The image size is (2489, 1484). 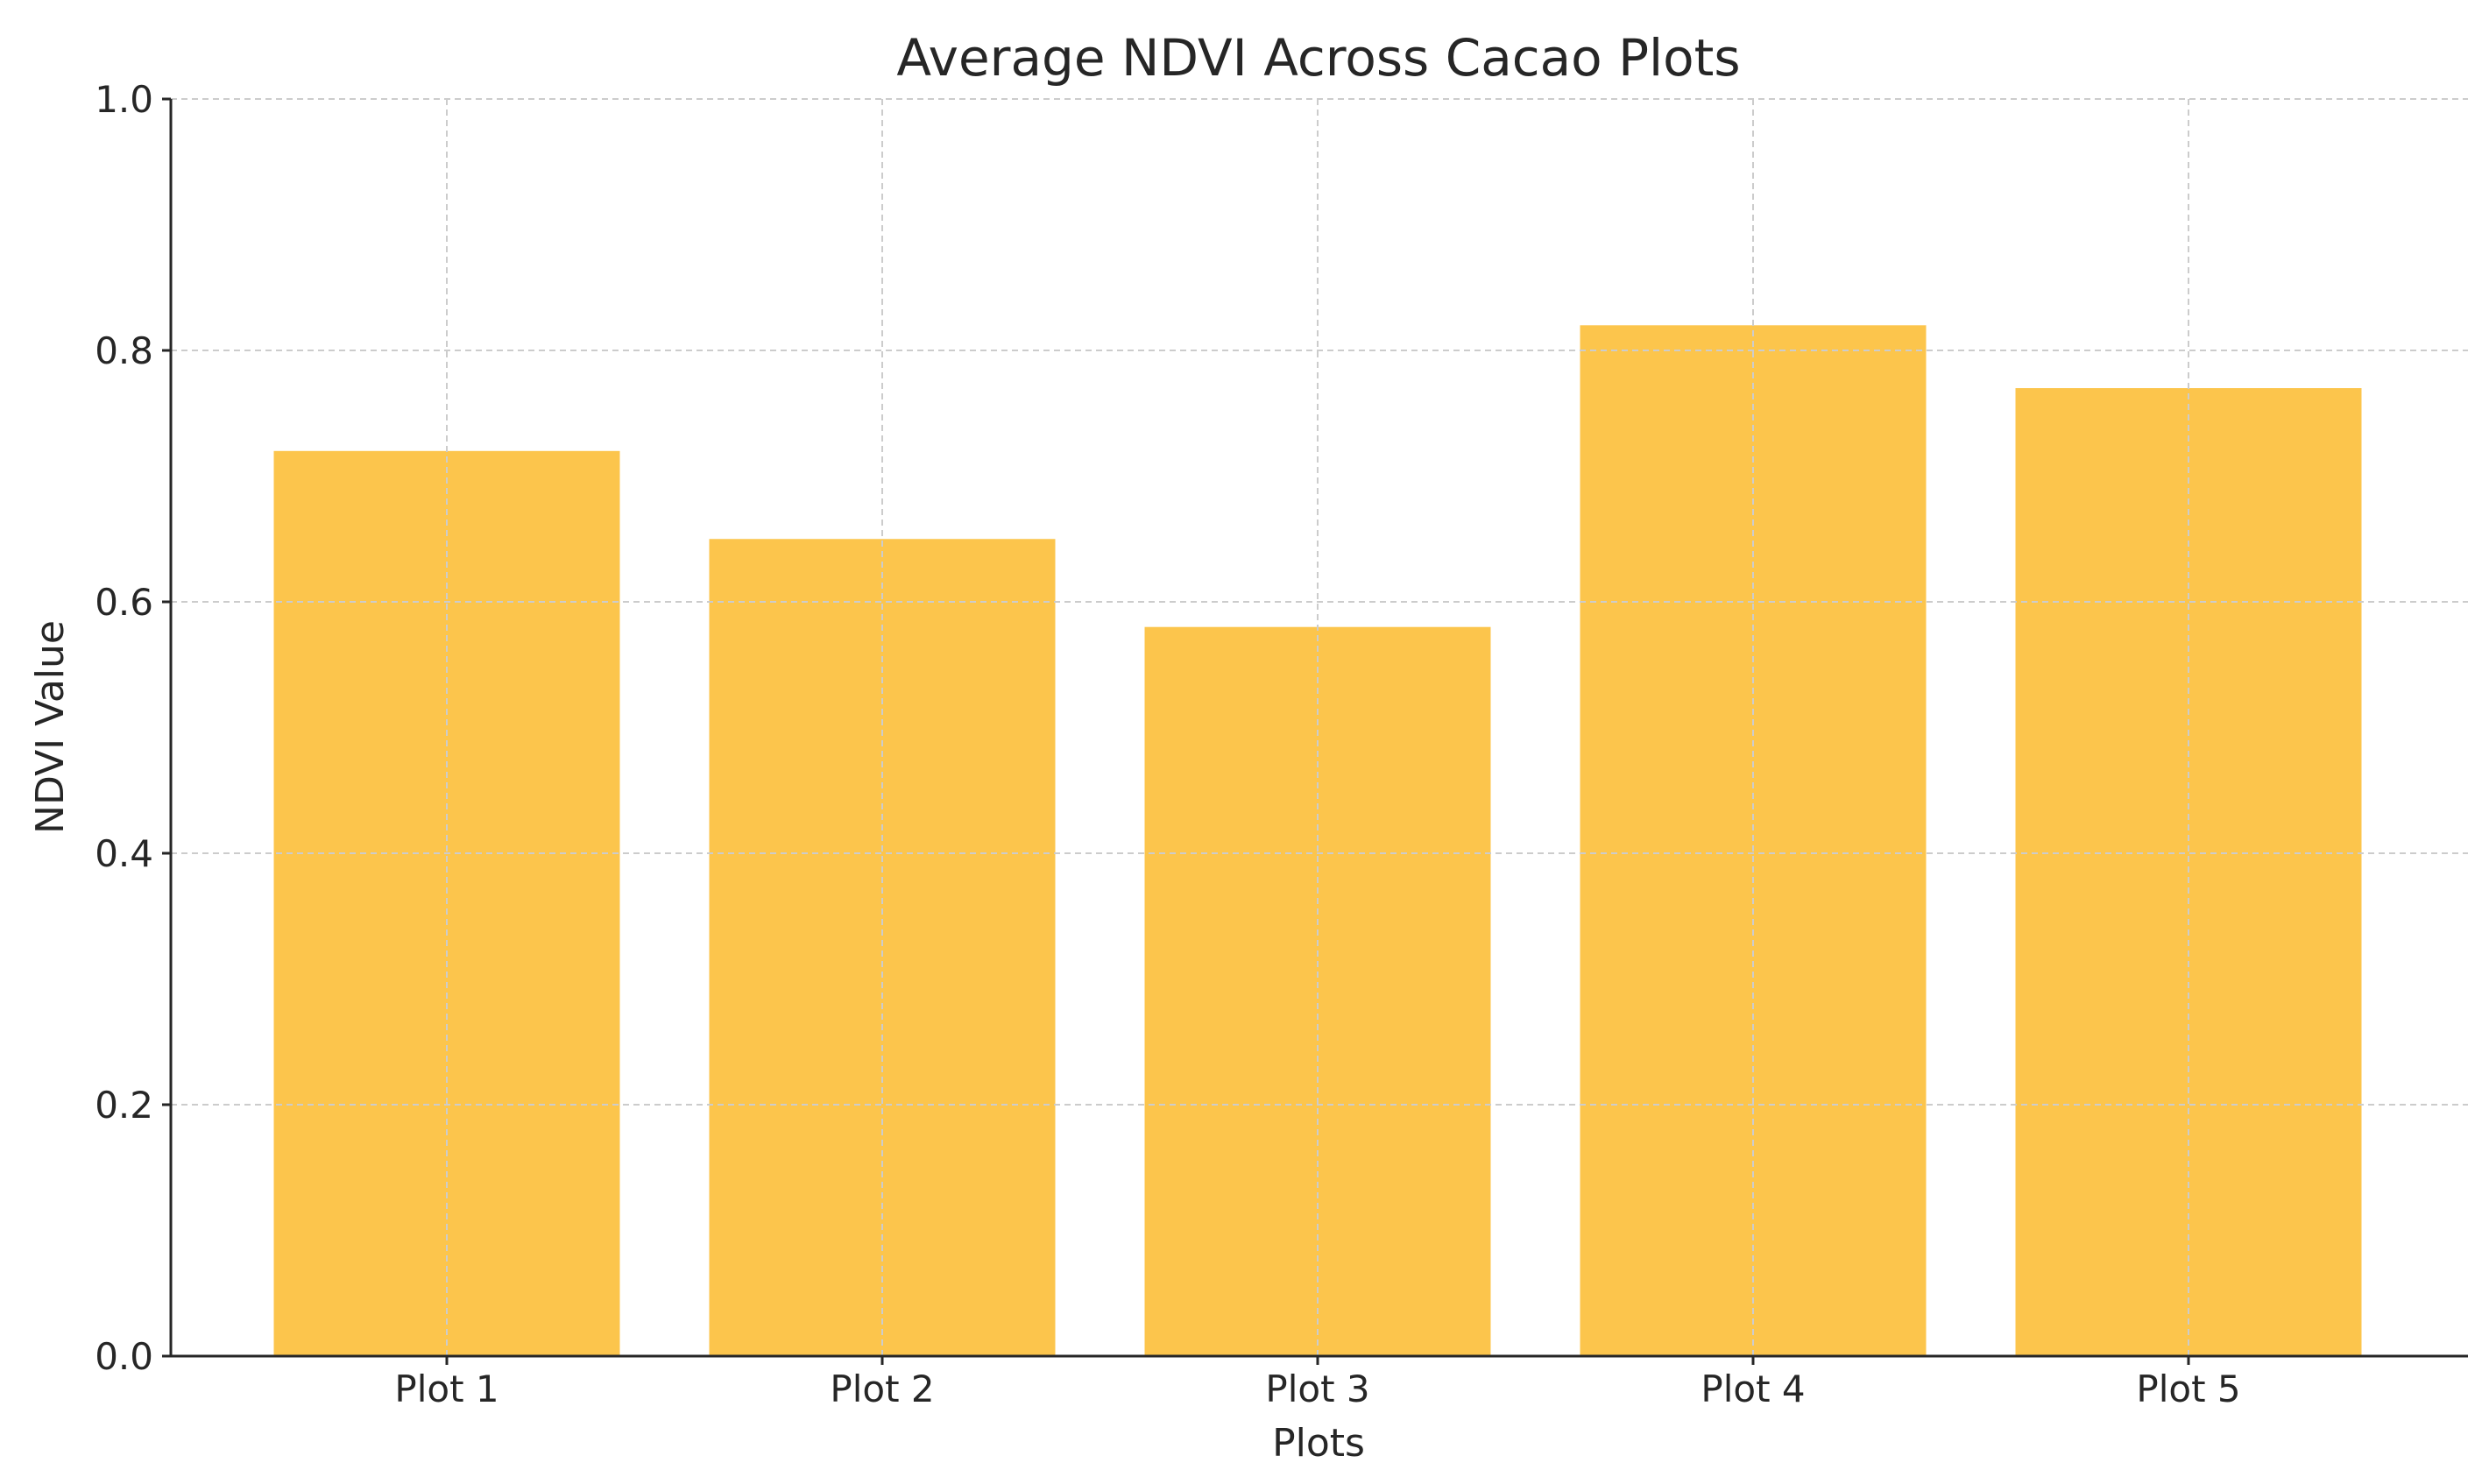 I want to click on y-tick-label: 0.4, so click(x=124, y=853).